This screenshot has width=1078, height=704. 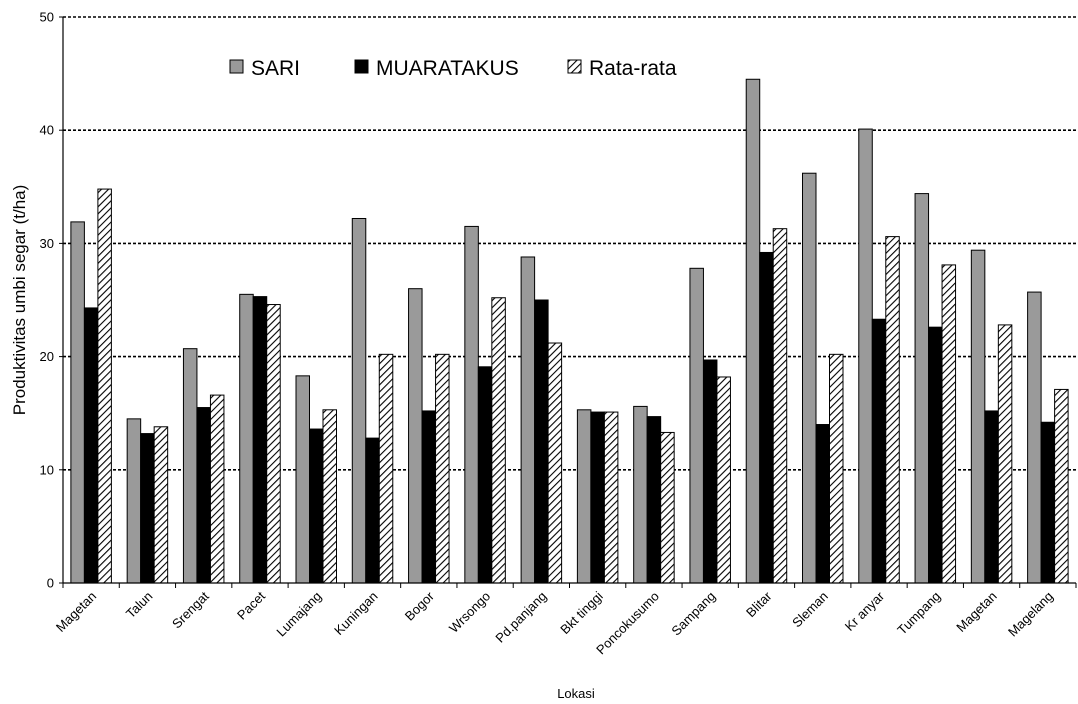 What do you see at coordinates (574, 66) in the screenshot?
I see `legend-swatch-rata-rata` at bounding box center [574, 66].